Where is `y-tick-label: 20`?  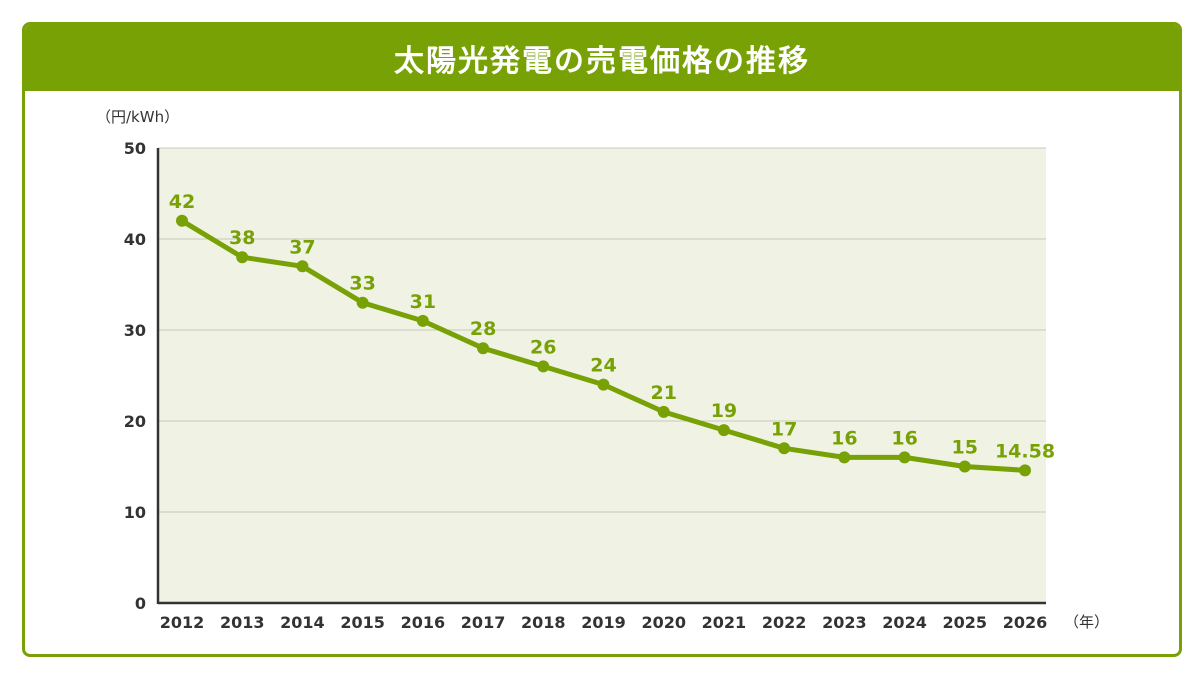
y-tick-label: 20 is located at coordinates (135, 421).